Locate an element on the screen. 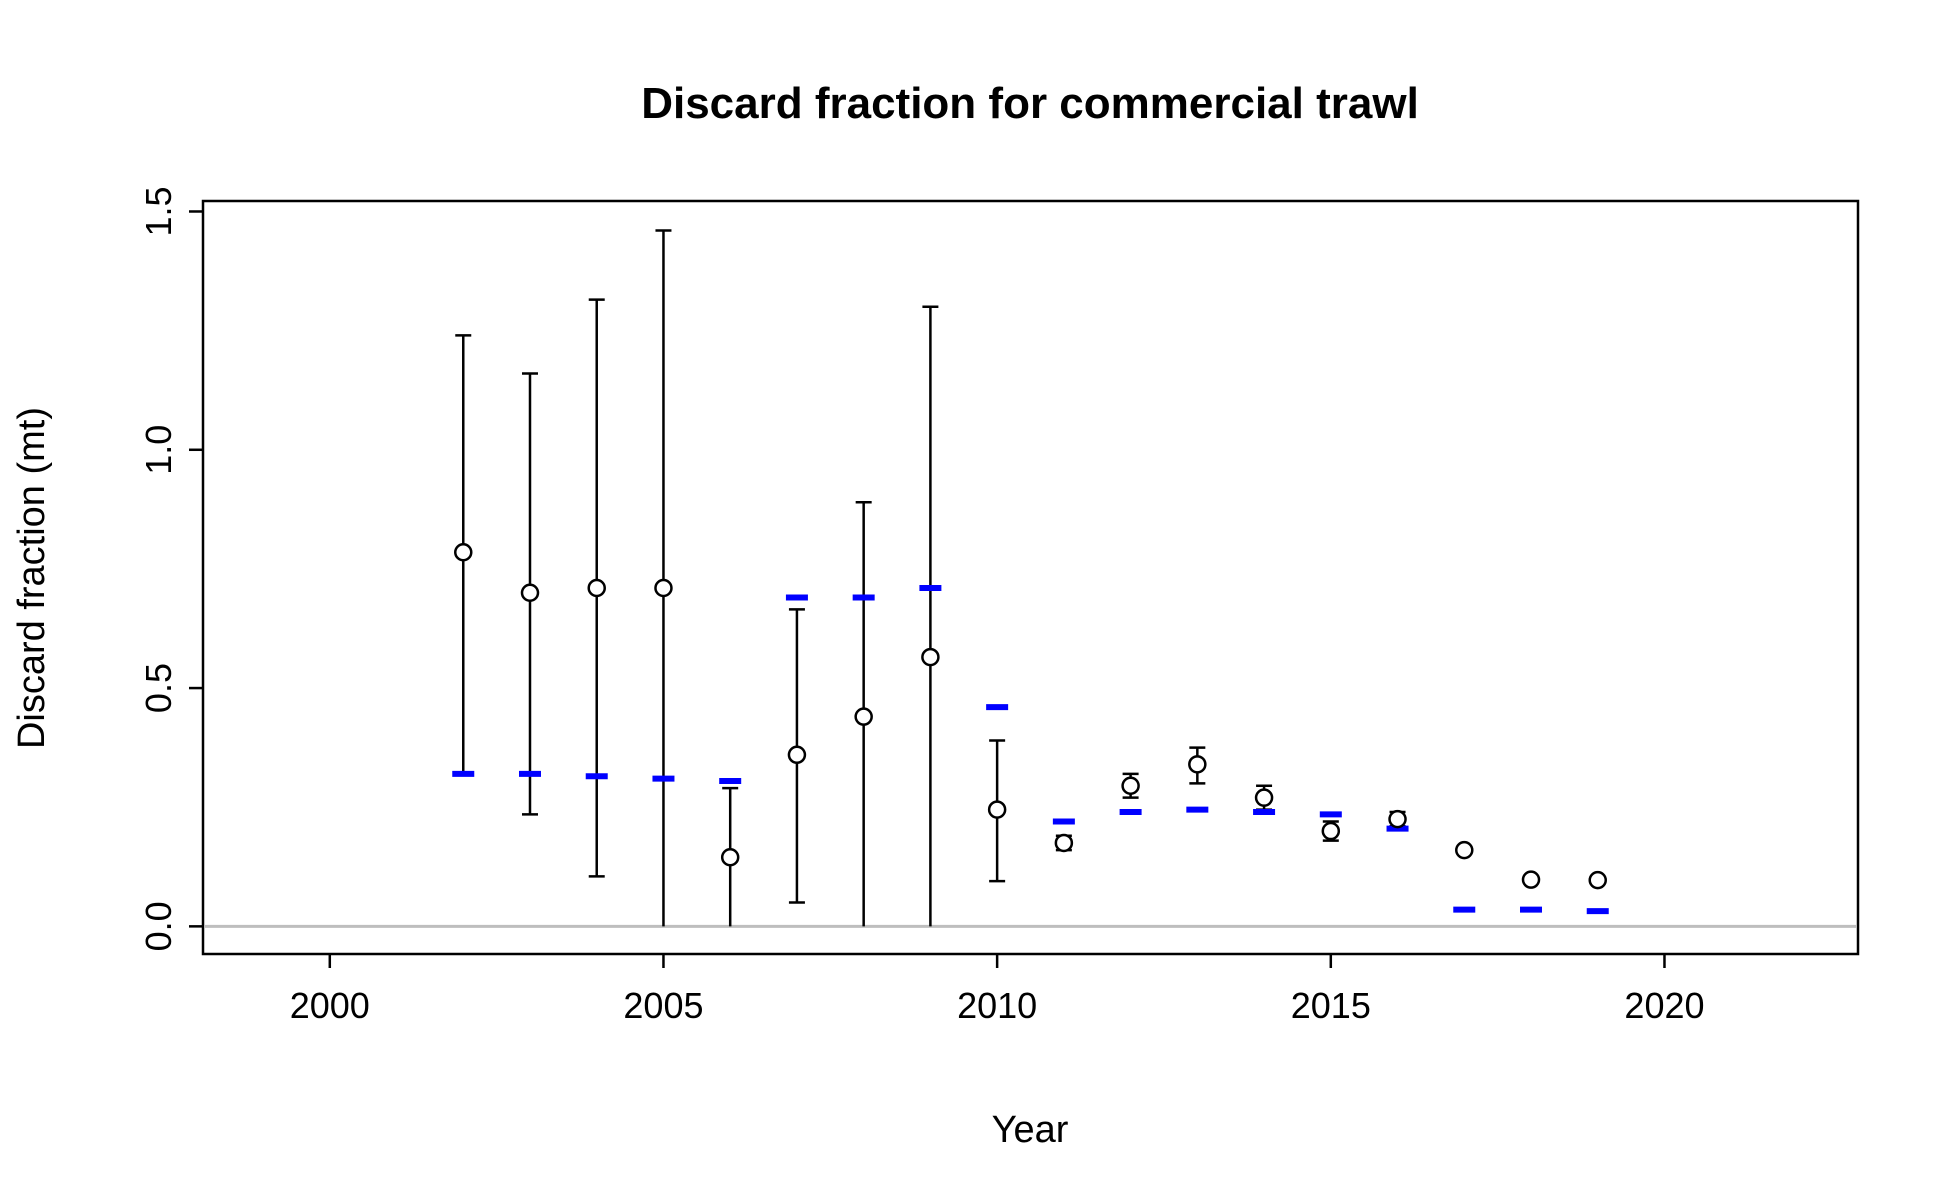 This screenshot has width=1950, height=1200. observed-point-2012 is located at coordinates (1130, 786).